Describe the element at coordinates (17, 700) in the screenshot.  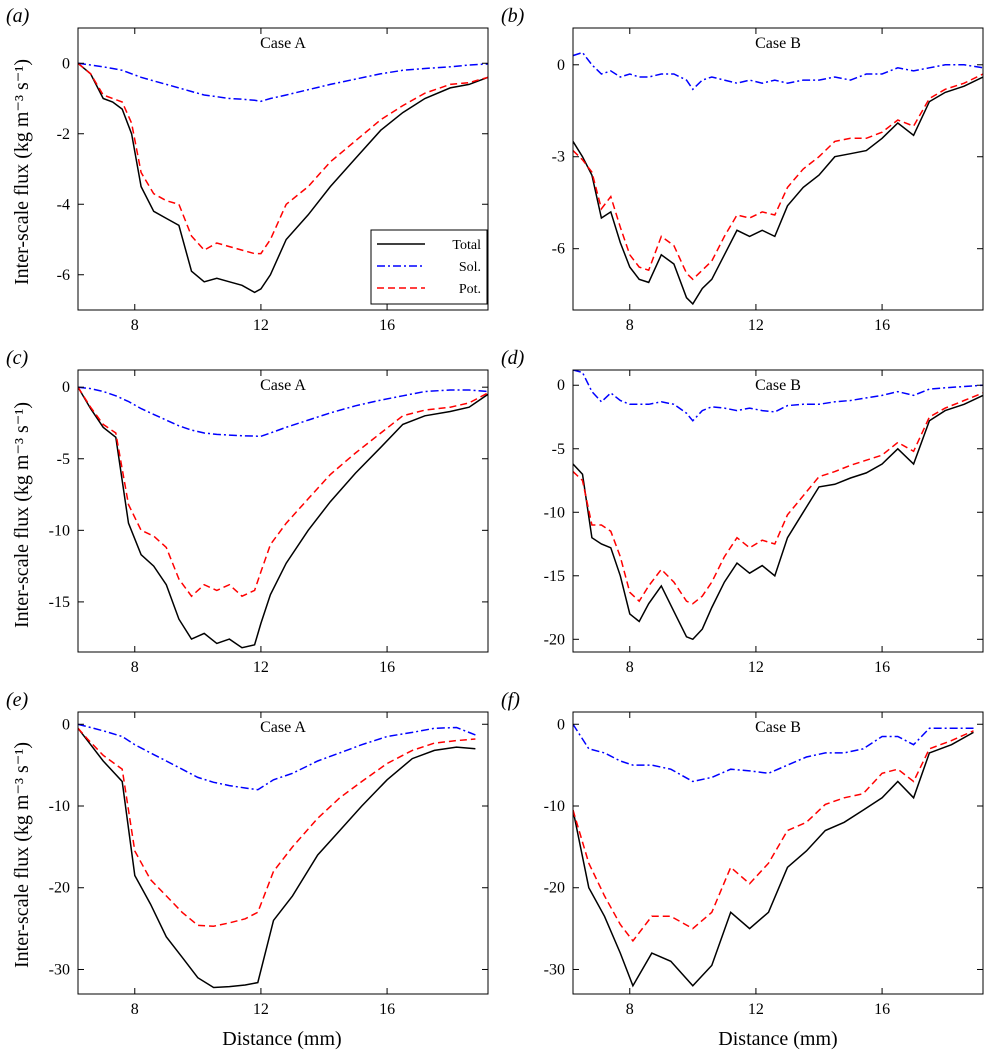
I see `panel-label: (e)` at that location.